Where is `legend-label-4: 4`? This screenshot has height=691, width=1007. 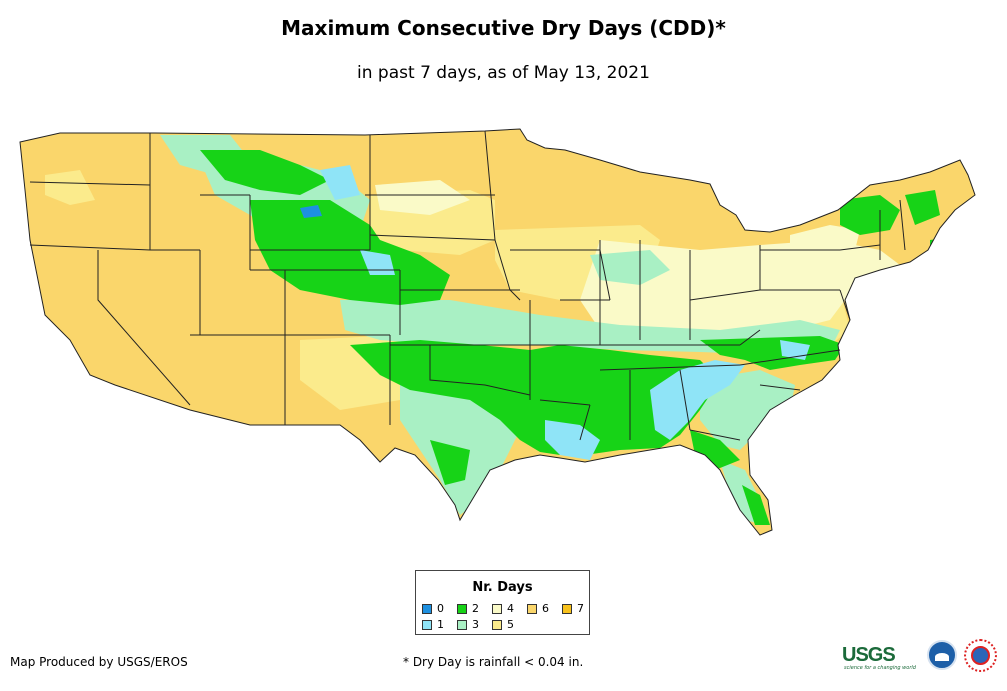 legend-label-4: 4 is located at coordinates (510, 608).